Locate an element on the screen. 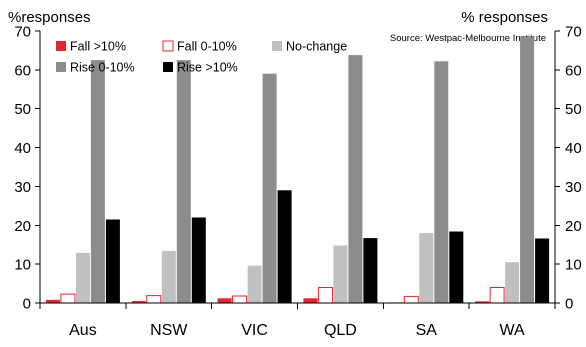 The height and width of the screenshot is (347, 586). legend-item-no-change: No-change is located at coordinates (309, 47).